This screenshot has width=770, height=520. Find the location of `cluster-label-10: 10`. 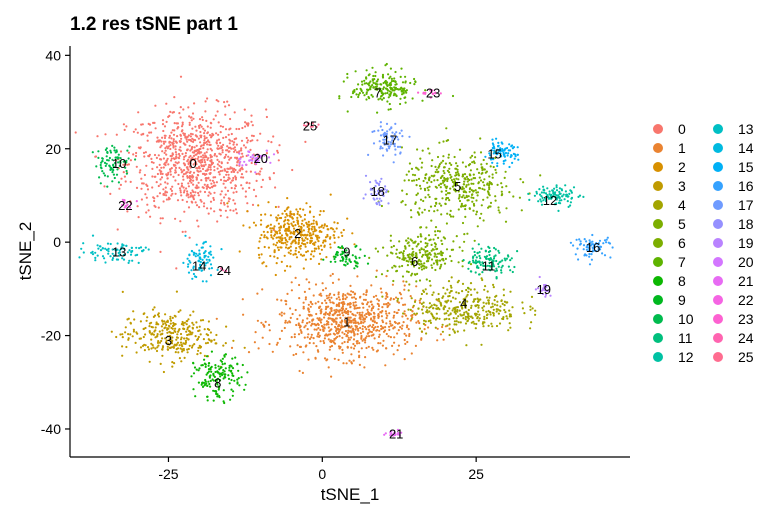

cluster-label-10: 10 is located at coordinates (119, 163).